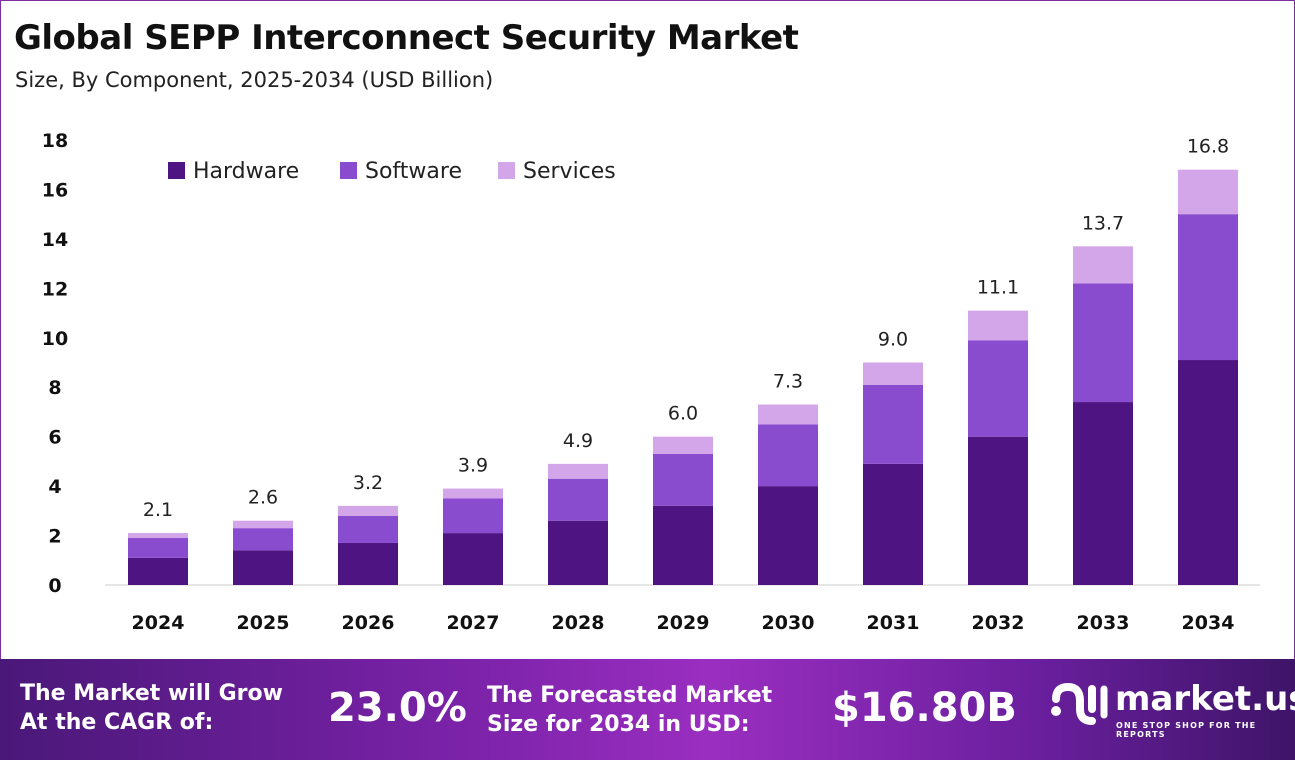 Image resolution: width=1295 pixels, height=760 pixels. I want to click on forecast-label-line1: The Forecasted Market, so click(630, 695).